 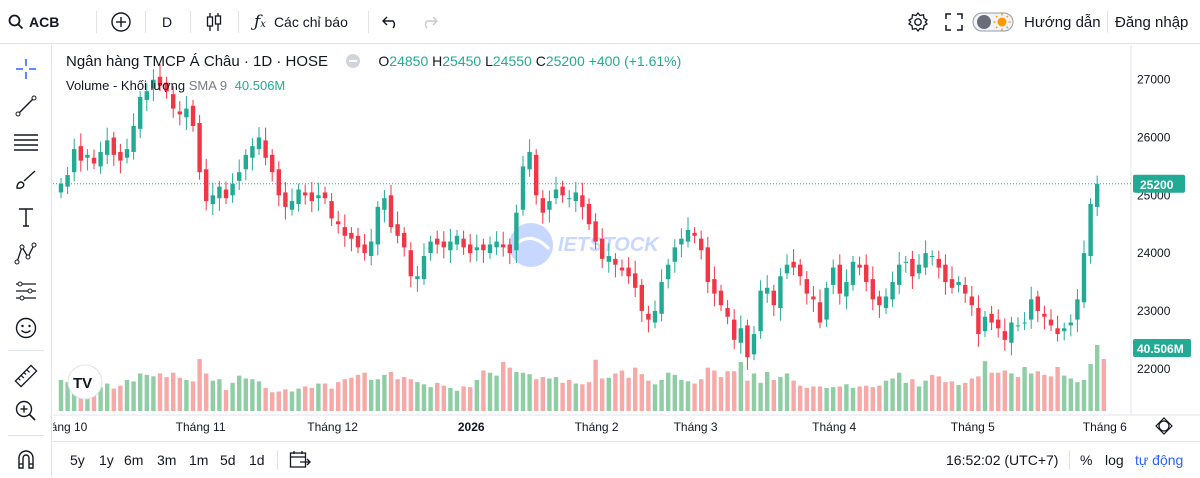 I want to click on interval-label: D, so click(x=167, y=22).